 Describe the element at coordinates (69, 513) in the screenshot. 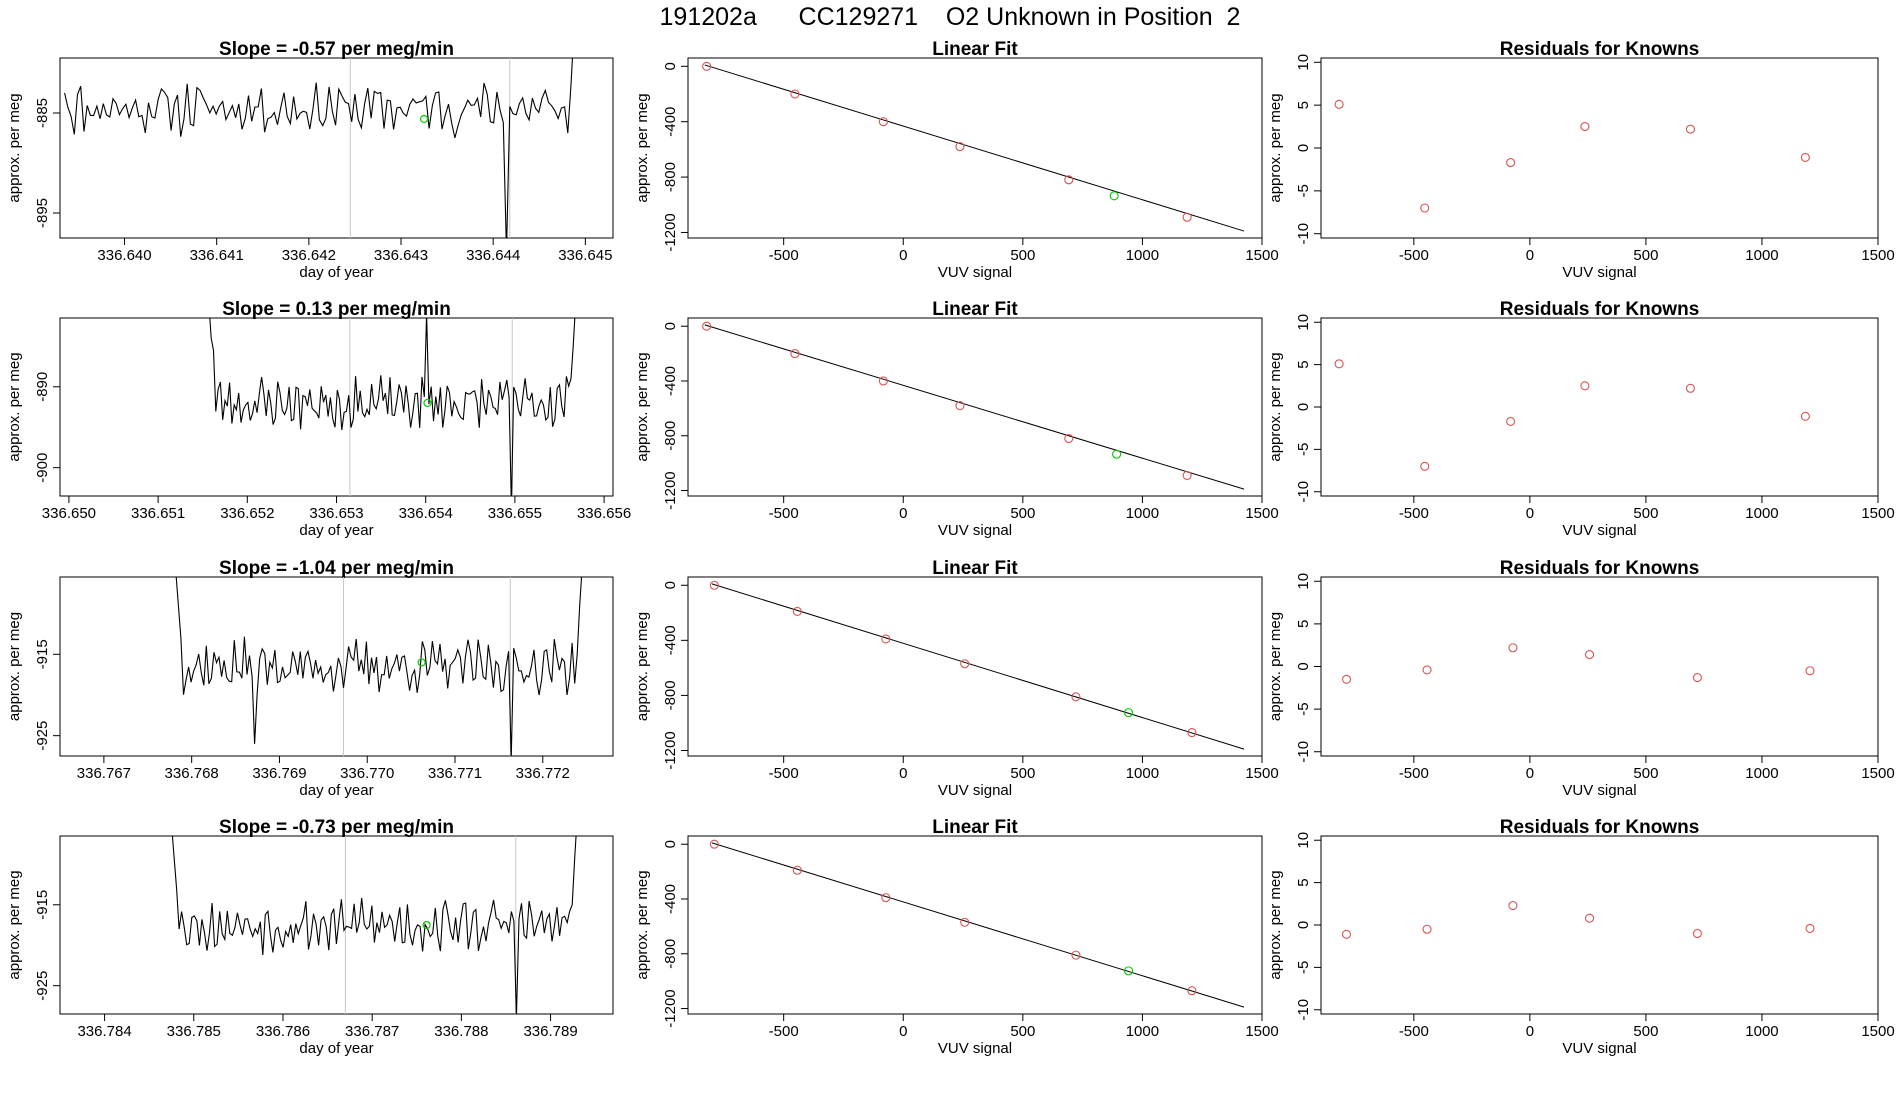

I see `x-tick-label: 336.650` at that location.